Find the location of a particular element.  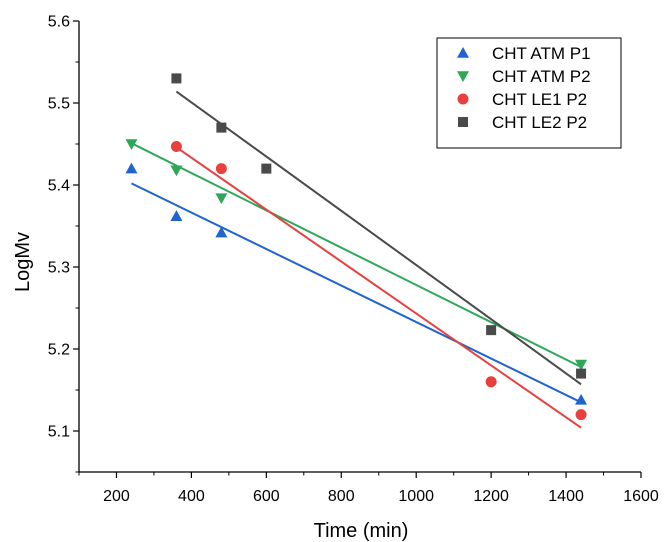

legend: CHT ATM P1 CHT ATM P2 CHT LE1 P2 CHT LE2 P2 is located at coordinates (529, 93).